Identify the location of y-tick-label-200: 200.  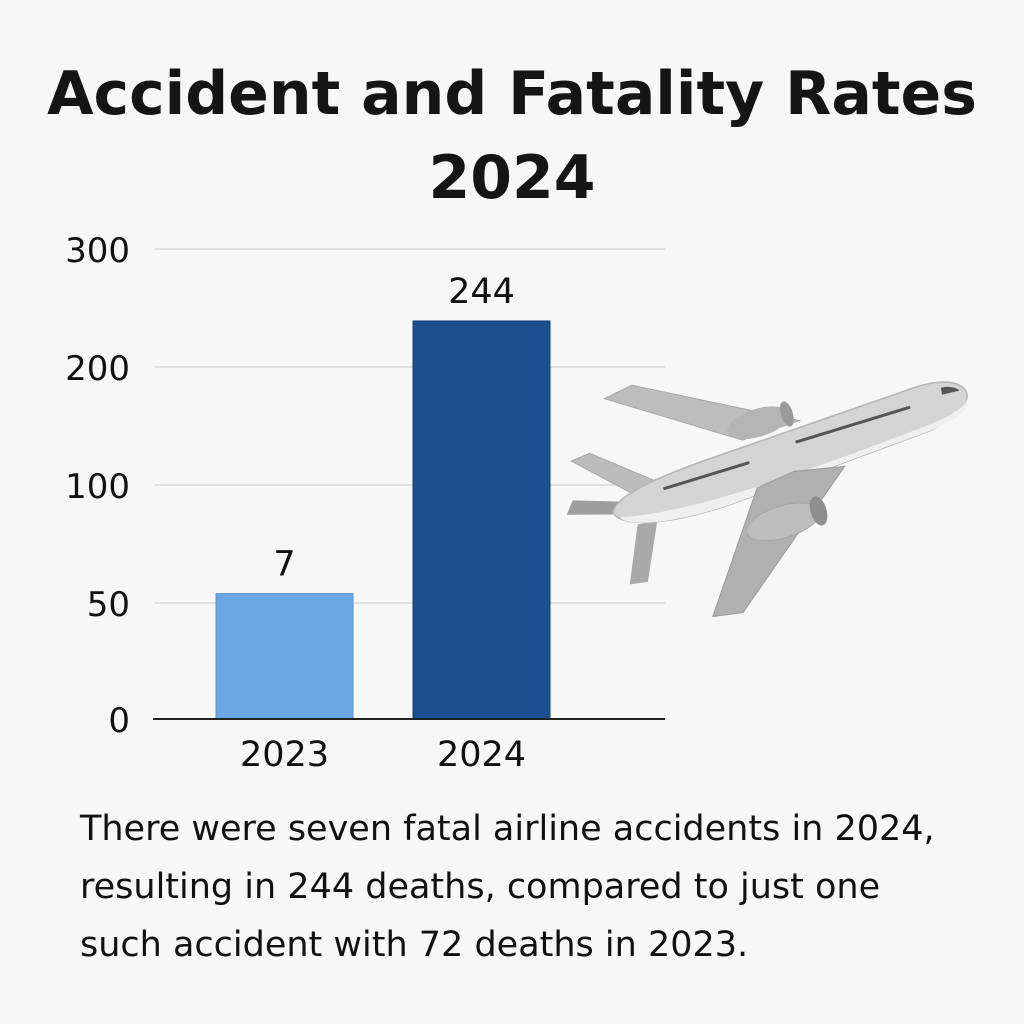
(97, 369).